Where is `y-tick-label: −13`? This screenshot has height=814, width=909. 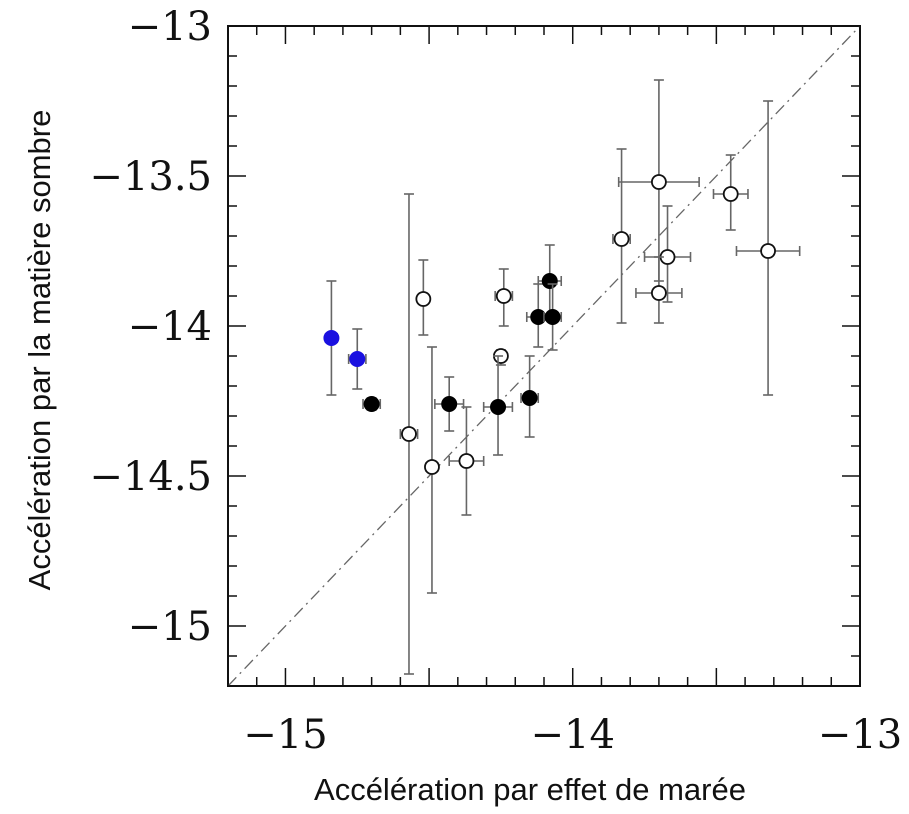 y-tick-label: −13 is located at coordinates (170, 27).